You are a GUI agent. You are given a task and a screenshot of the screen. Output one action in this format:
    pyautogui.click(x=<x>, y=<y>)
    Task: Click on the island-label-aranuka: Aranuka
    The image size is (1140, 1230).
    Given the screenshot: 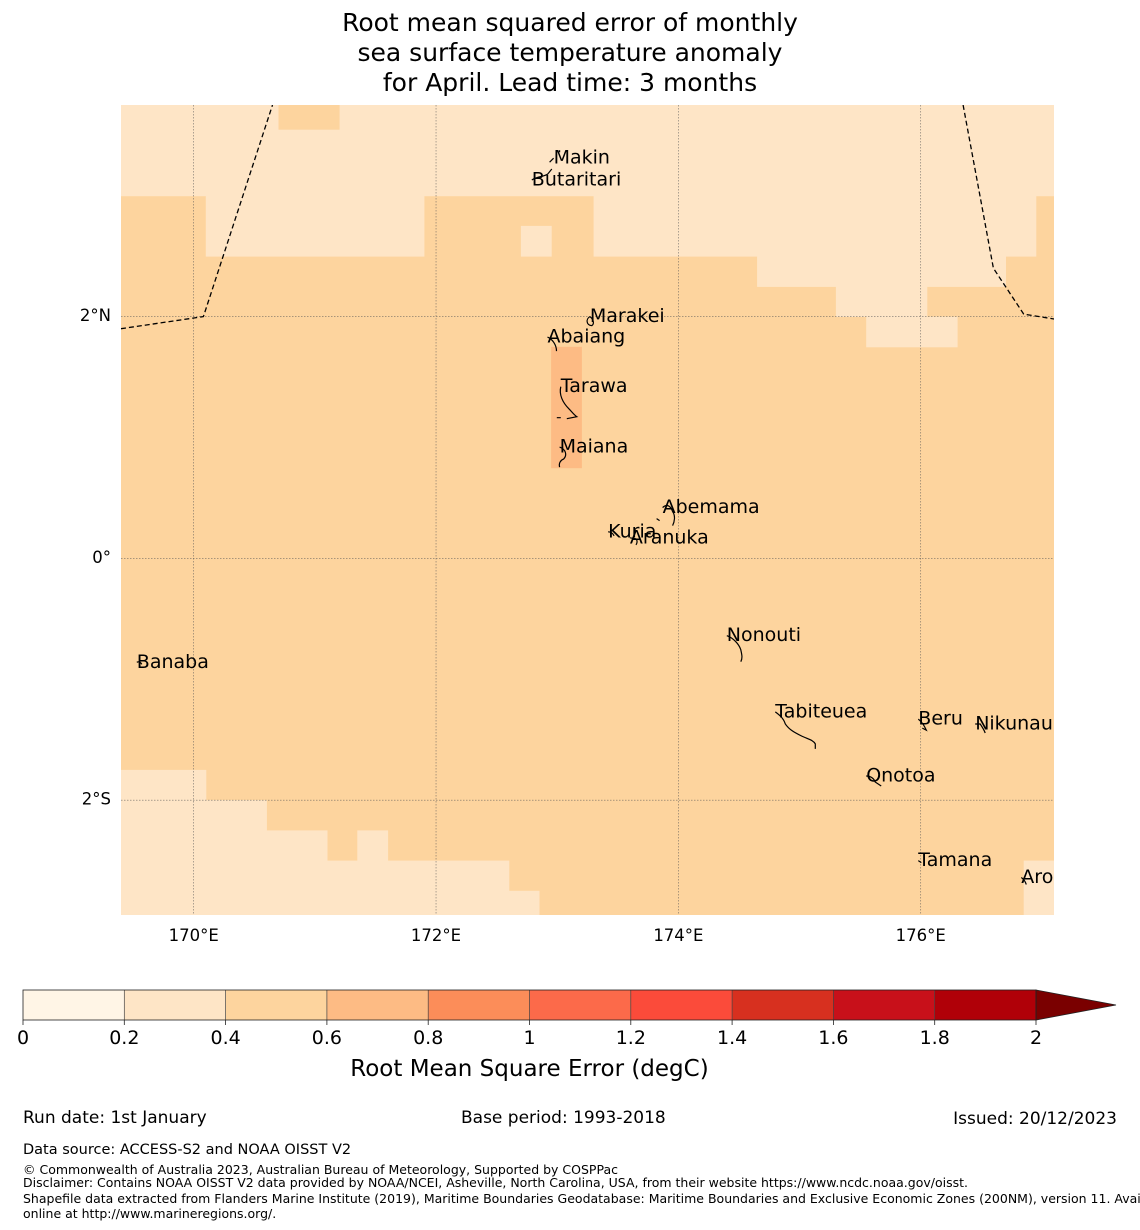 What is the action you would take?
    pyautogui.click(x=669, y=537)
    